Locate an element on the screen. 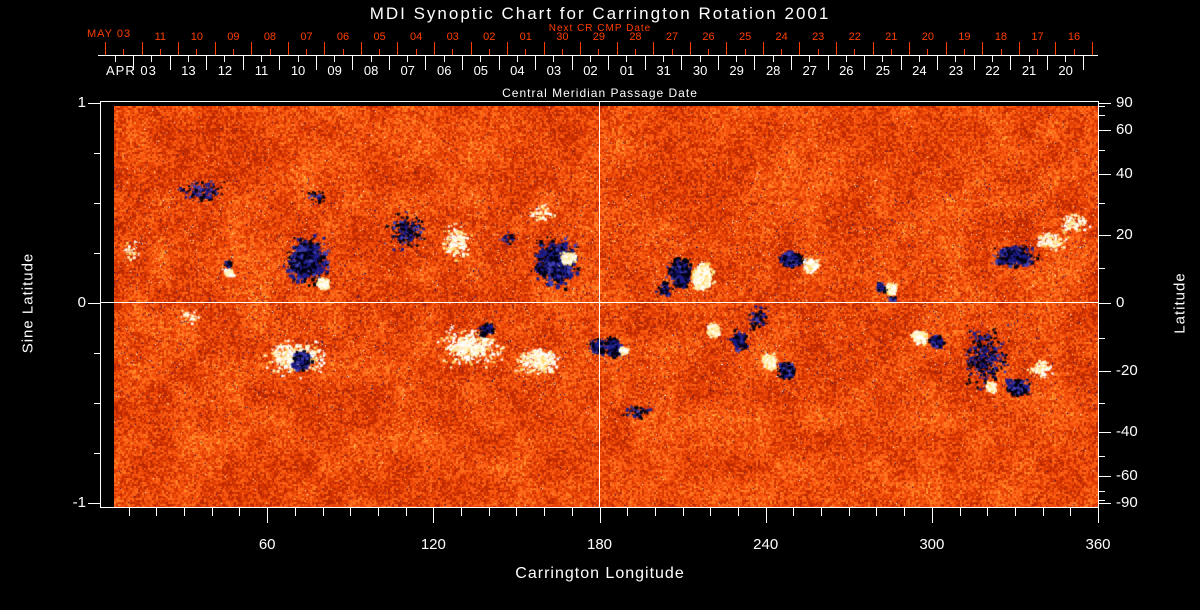 This screenshot has height=610, width=1200. next-cr-day-label: 20 is located at coordinates (927, 37).